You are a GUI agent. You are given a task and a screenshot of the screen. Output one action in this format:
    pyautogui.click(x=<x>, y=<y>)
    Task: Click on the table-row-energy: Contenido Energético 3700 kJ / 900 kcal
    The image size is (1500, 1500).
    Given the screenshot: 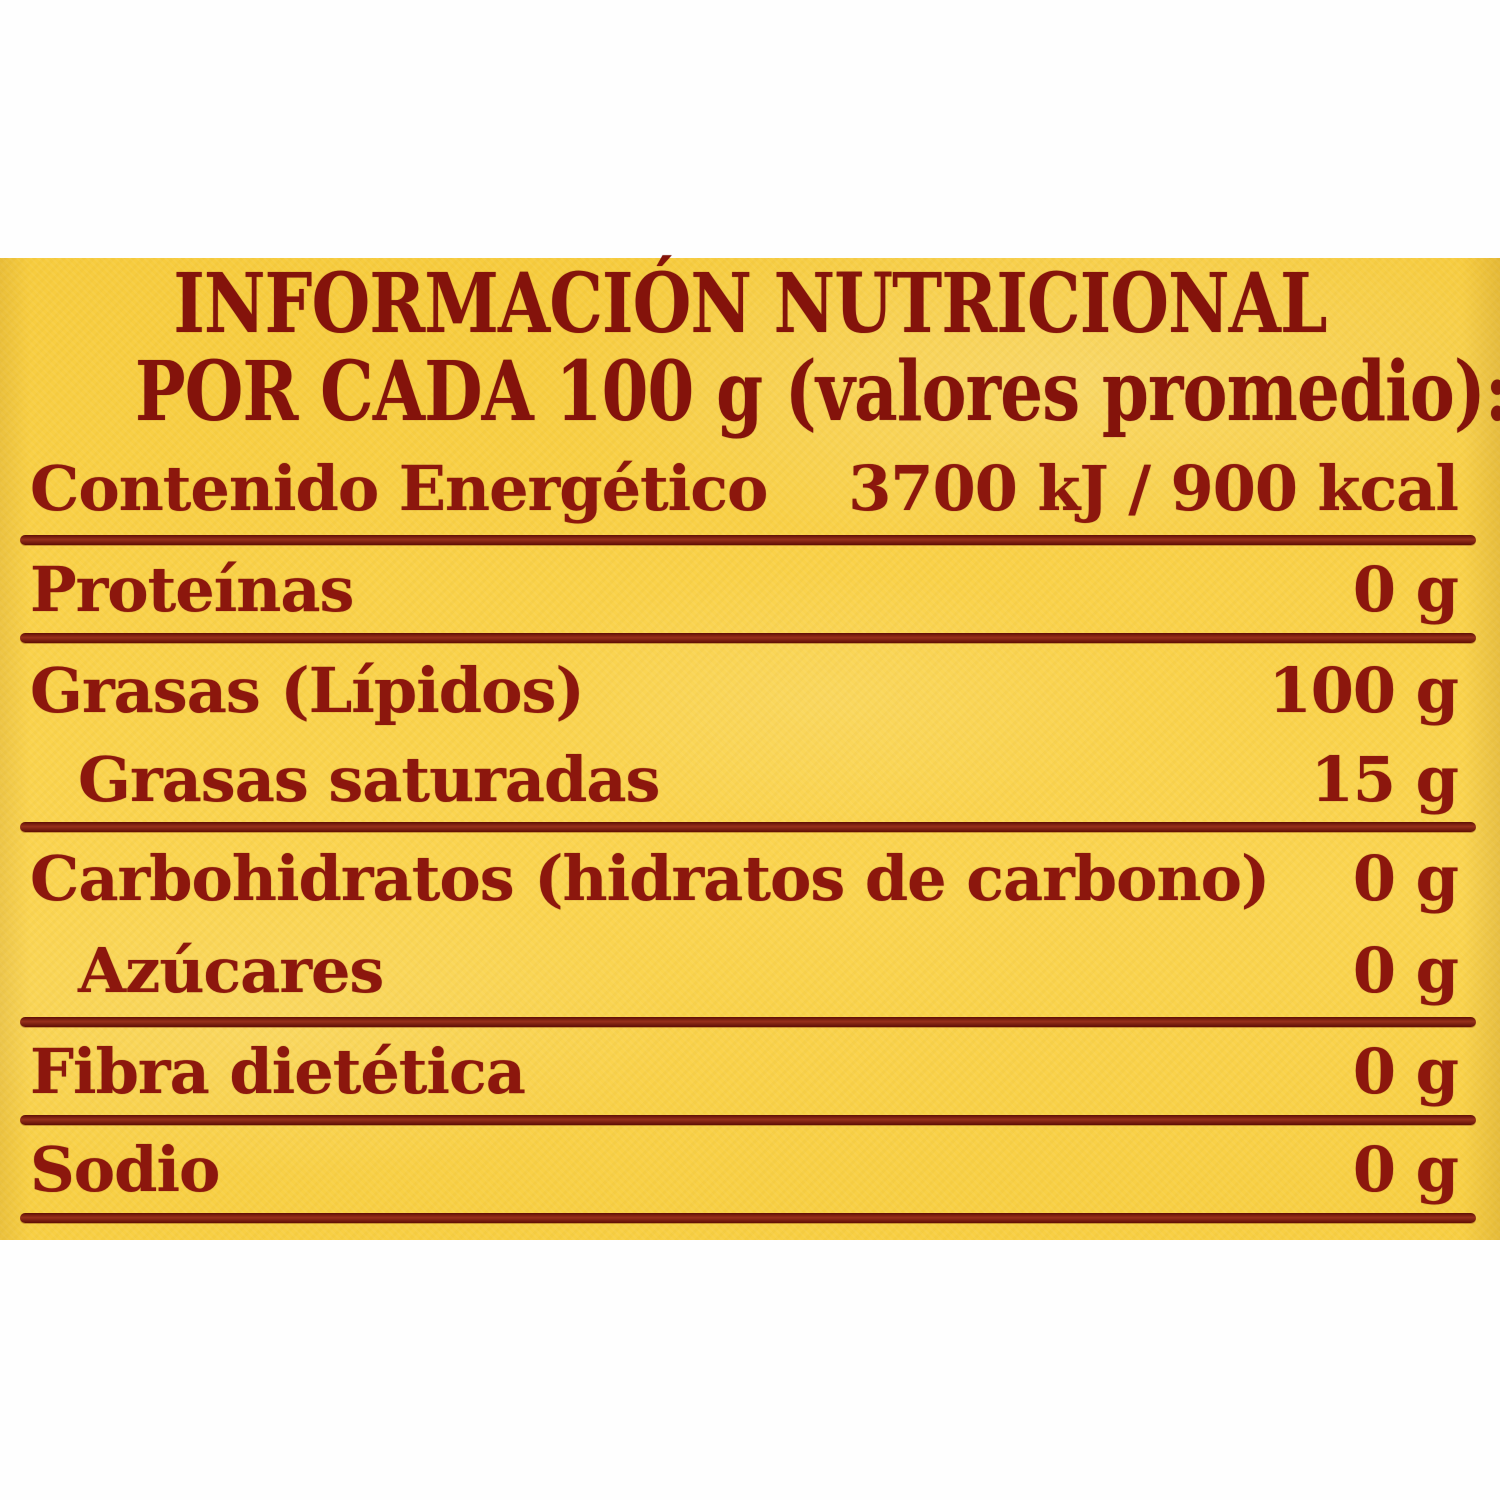 What is the action you would take?
    pyautogui.click(x=750, y=488)
    